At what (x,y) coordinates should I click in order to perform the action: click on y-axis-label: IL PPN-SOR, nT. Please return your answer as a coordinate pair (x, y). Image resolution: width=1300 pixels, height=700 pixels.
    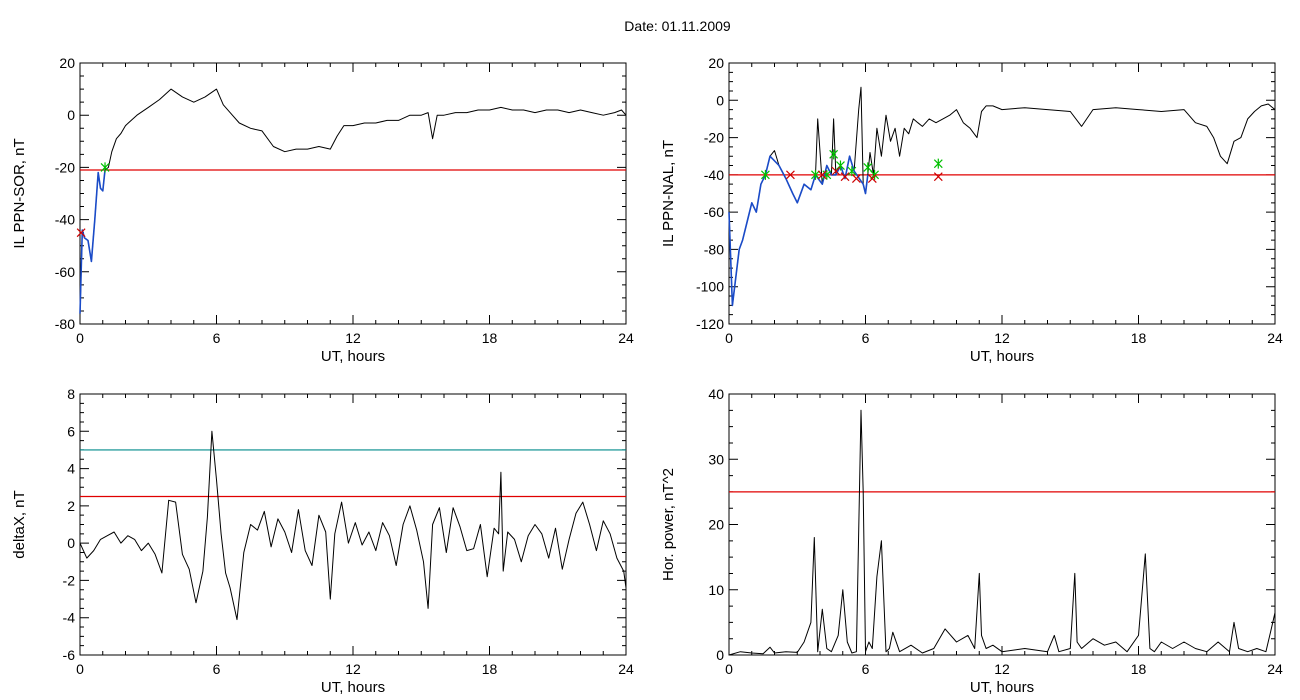
    Looking at the image, I should click on (19, 193).